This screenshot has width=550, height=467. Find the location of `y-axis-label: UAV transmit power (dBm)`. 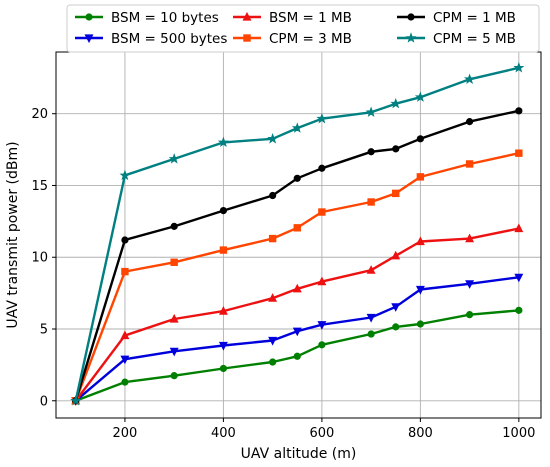

y-axis-label: UAV transmit power (dBm) is located at coordinates (13, 234).